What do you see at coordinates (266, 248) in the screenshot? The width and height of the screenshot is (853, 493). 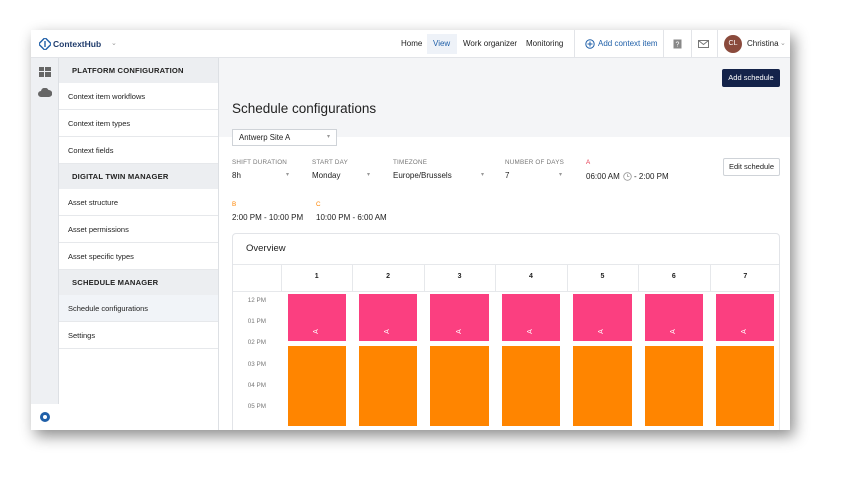 I see `overview-title: Overview` at bounding box center [266, 248].